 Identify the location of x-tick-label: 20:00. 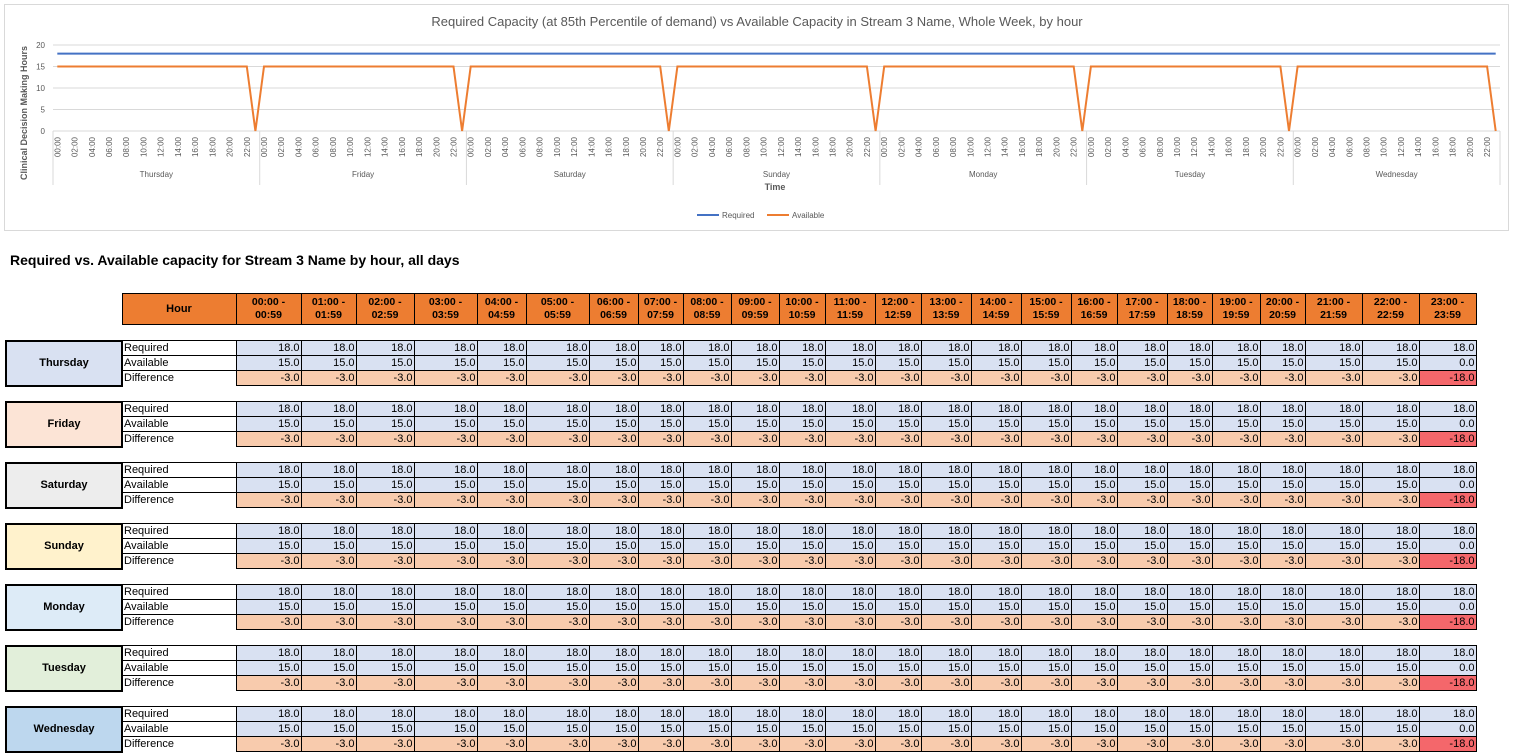
(230, 146).